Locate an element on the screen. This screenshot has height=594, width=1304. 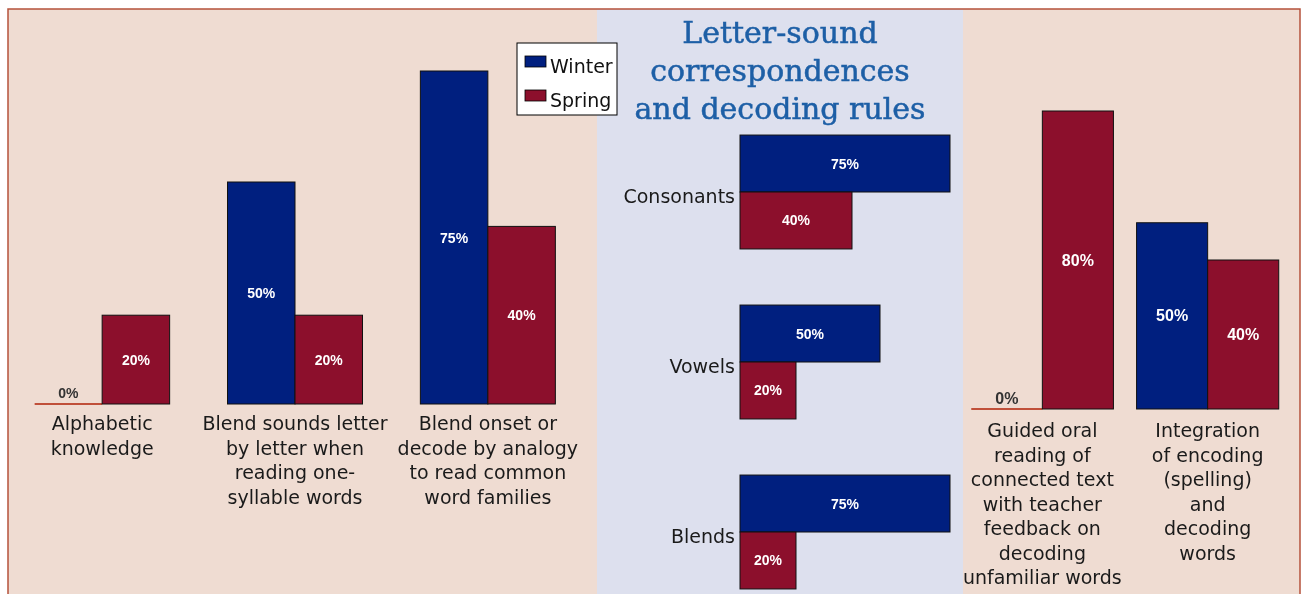
chart-title: Letter-sound correspondences and decoding rules is located at coordinates (780, 70).